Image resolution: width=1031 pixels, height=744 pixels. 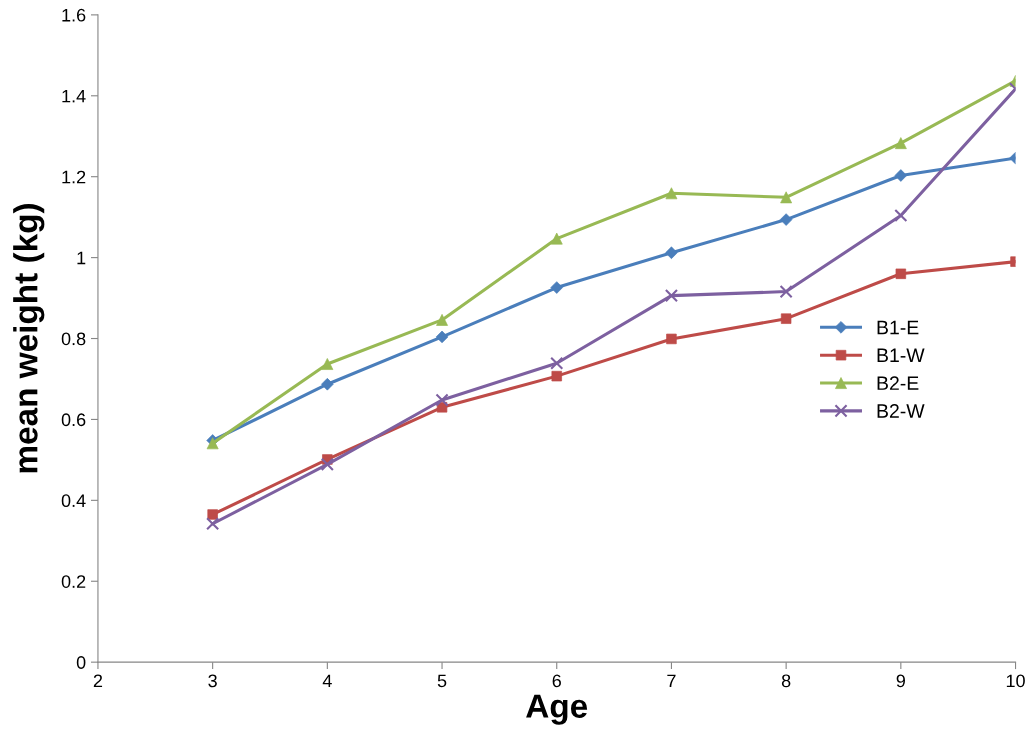 I want to click on legend-label: B2-E, so click(x=898, y=383).